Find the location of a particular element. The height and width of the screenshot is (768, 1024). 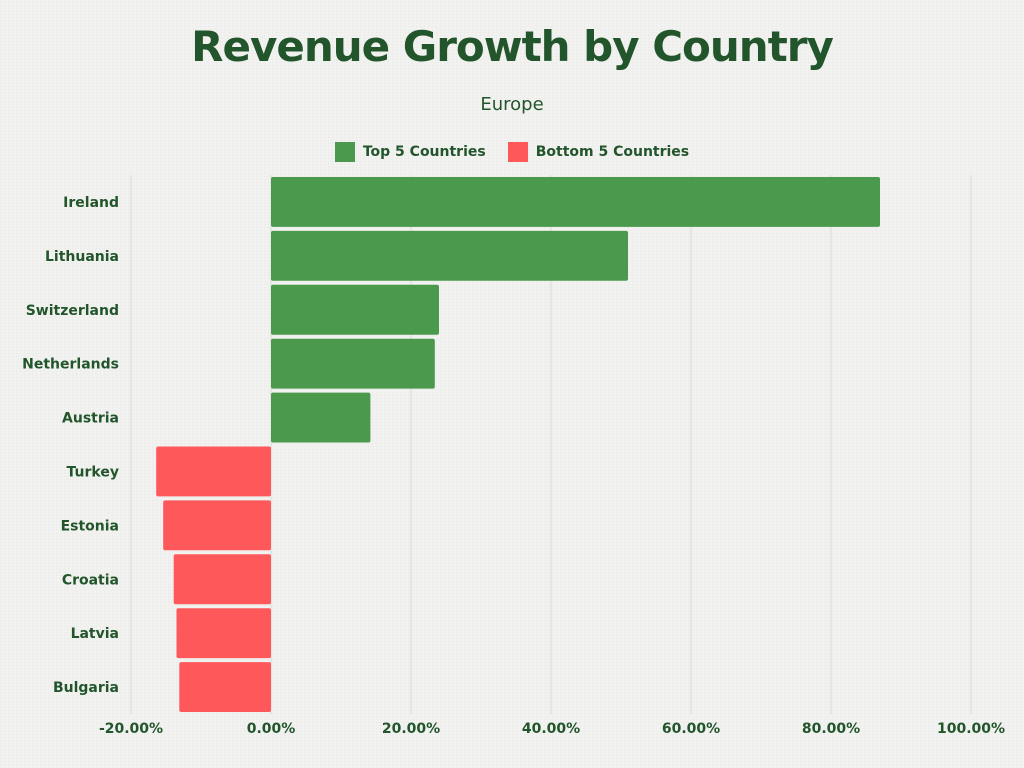

category-label: Bulgaria is located at coordinates (86, 688).